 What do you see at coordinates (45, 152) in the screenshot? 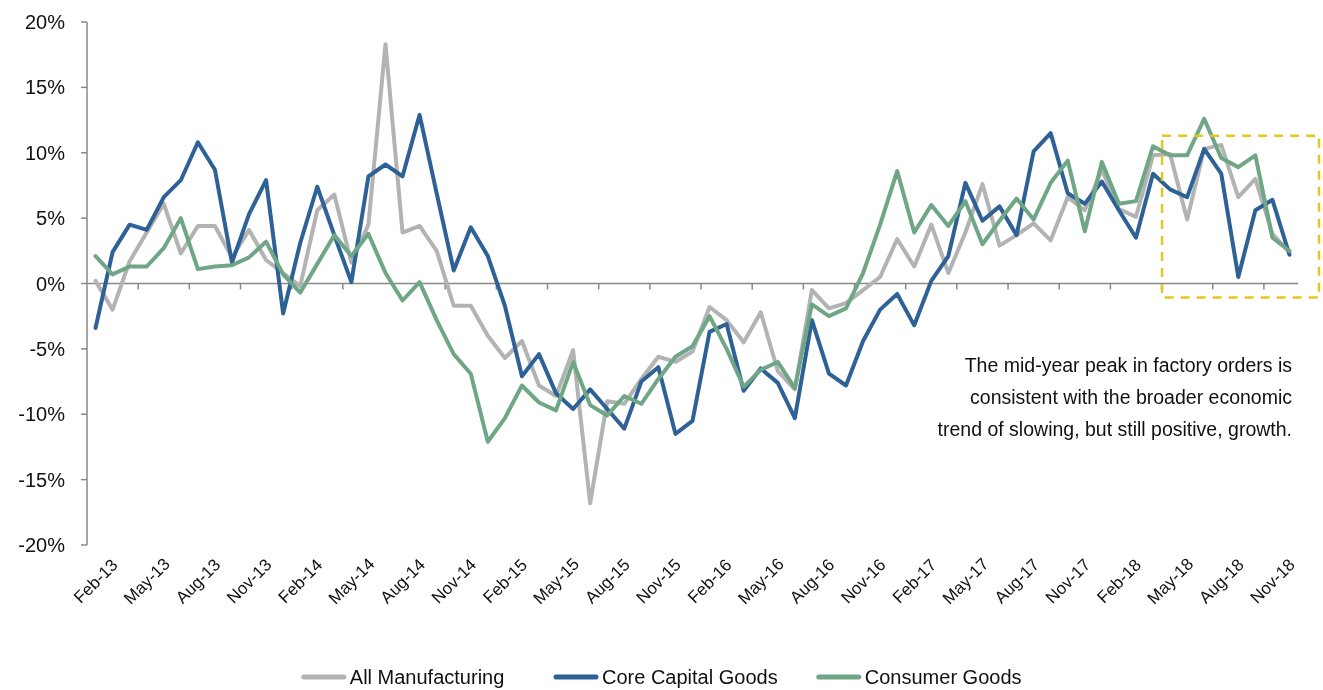
I see `y-tick-label: 10%` at bounding box center [45, 152].